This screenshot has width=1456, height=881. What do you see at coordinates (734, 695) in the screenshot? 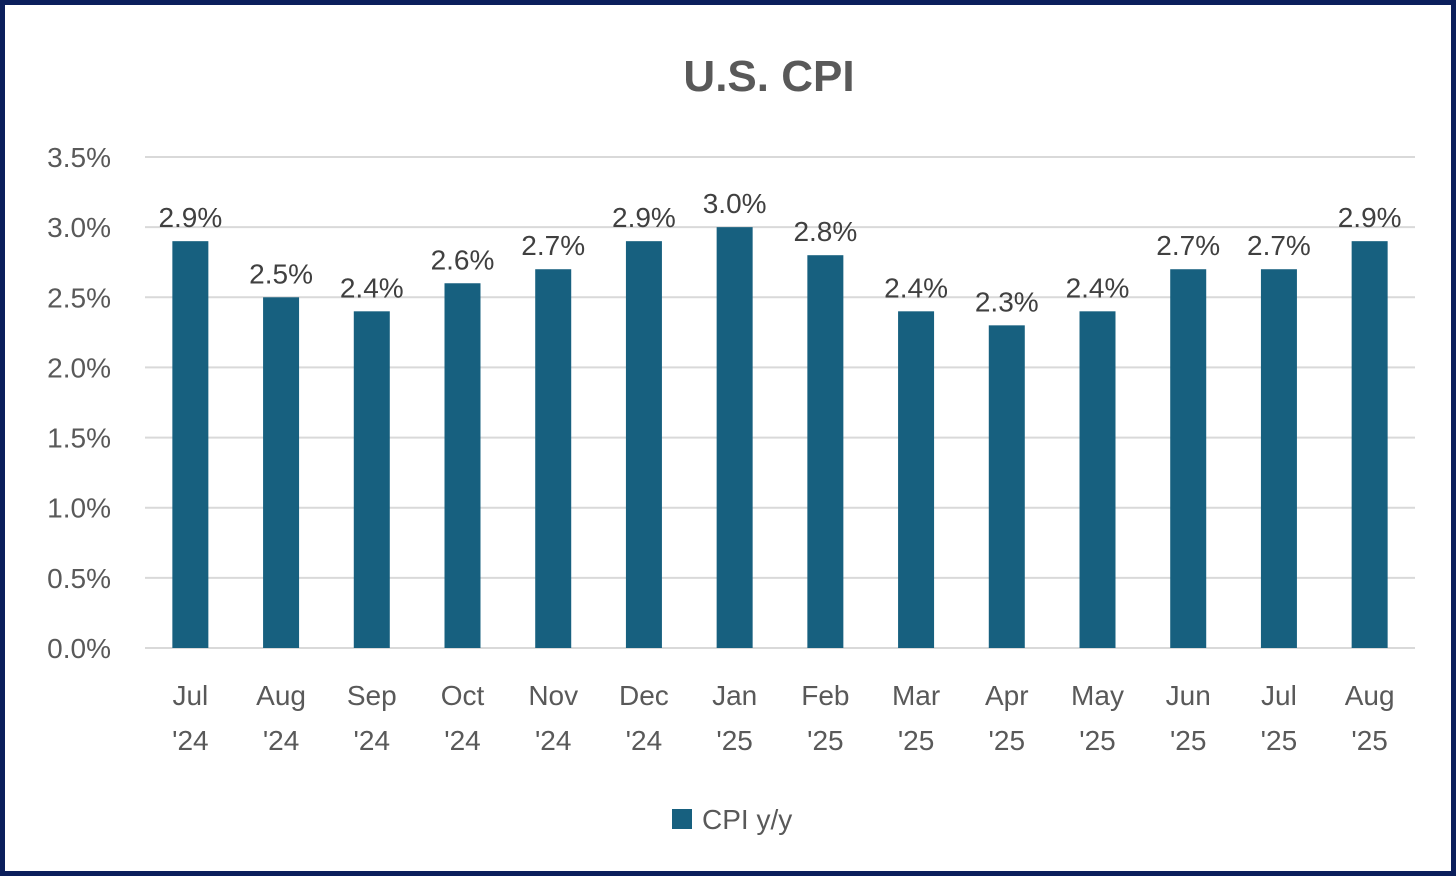
I see `x-tick-month: Jan` at bounding box center [734, 695].